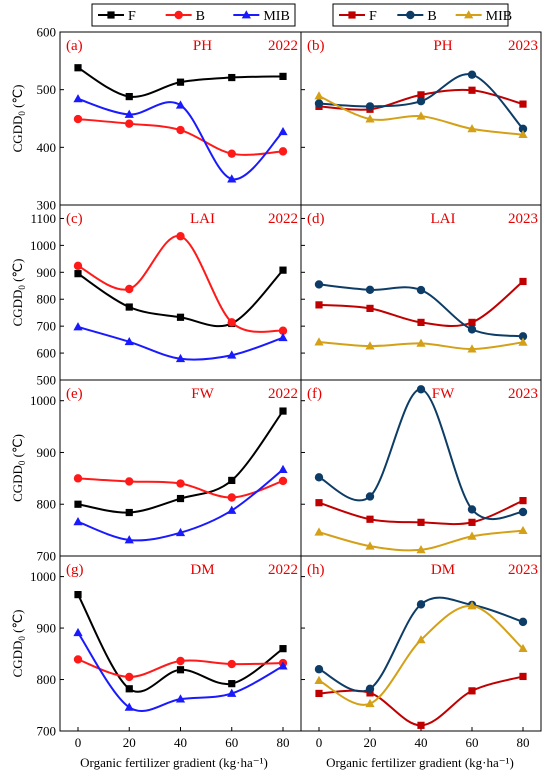 This screenshot has height=774, width=550. Describe the element at coordinates (180, 643) in the screenshot. I see `panel-g-frame` at that location.